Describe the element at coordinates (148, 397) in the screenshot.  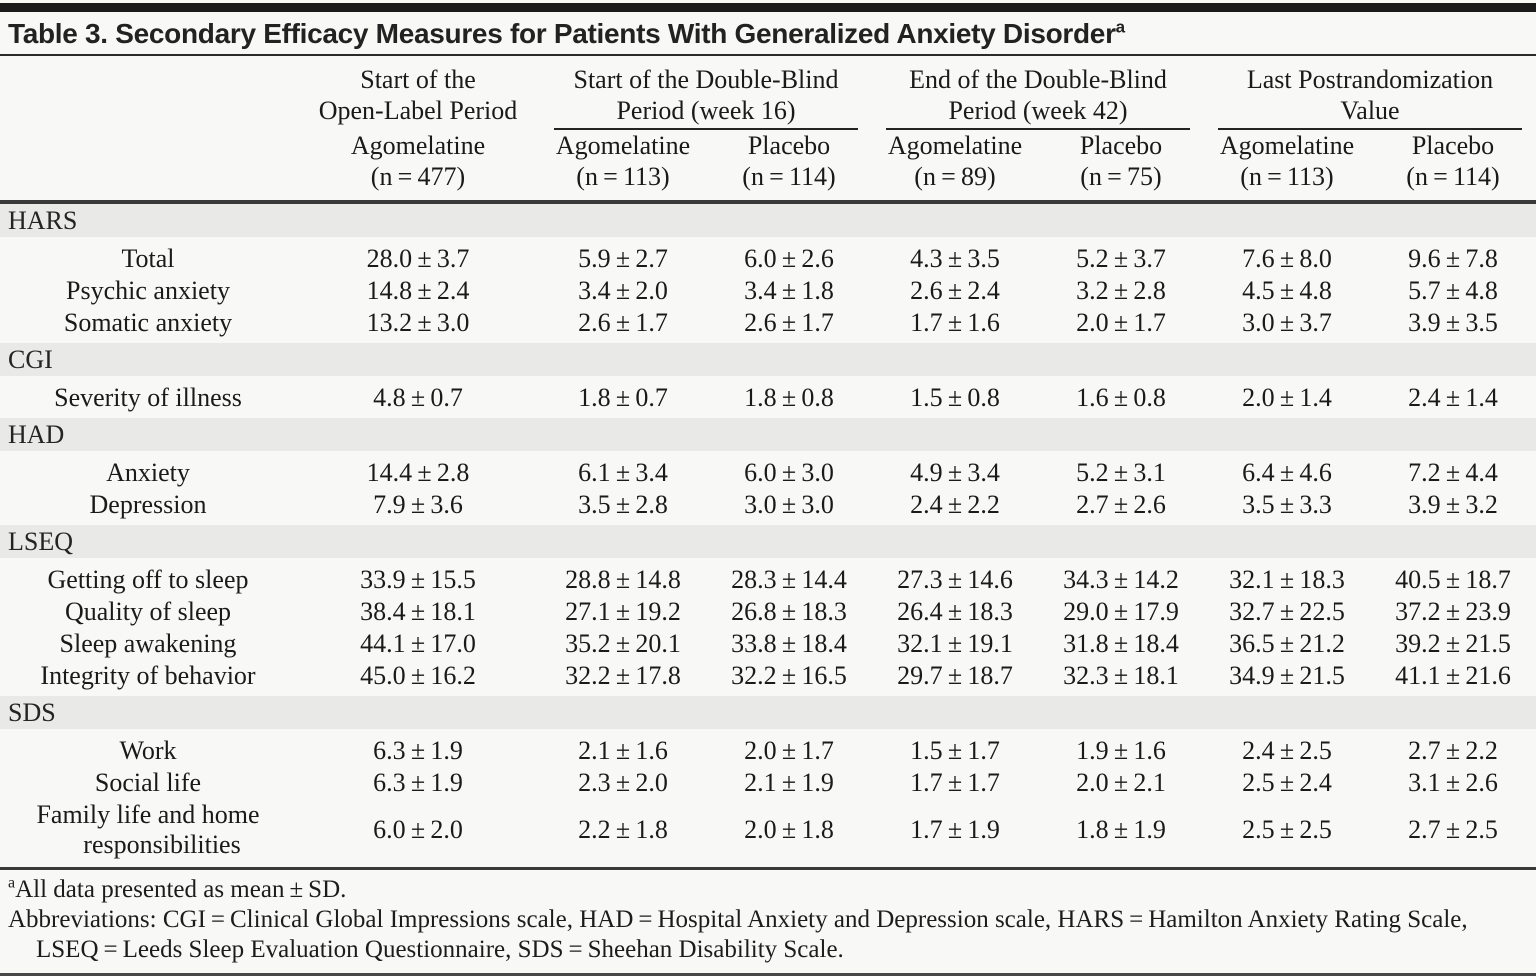
I see `row-label: Severity of illness` at that location.